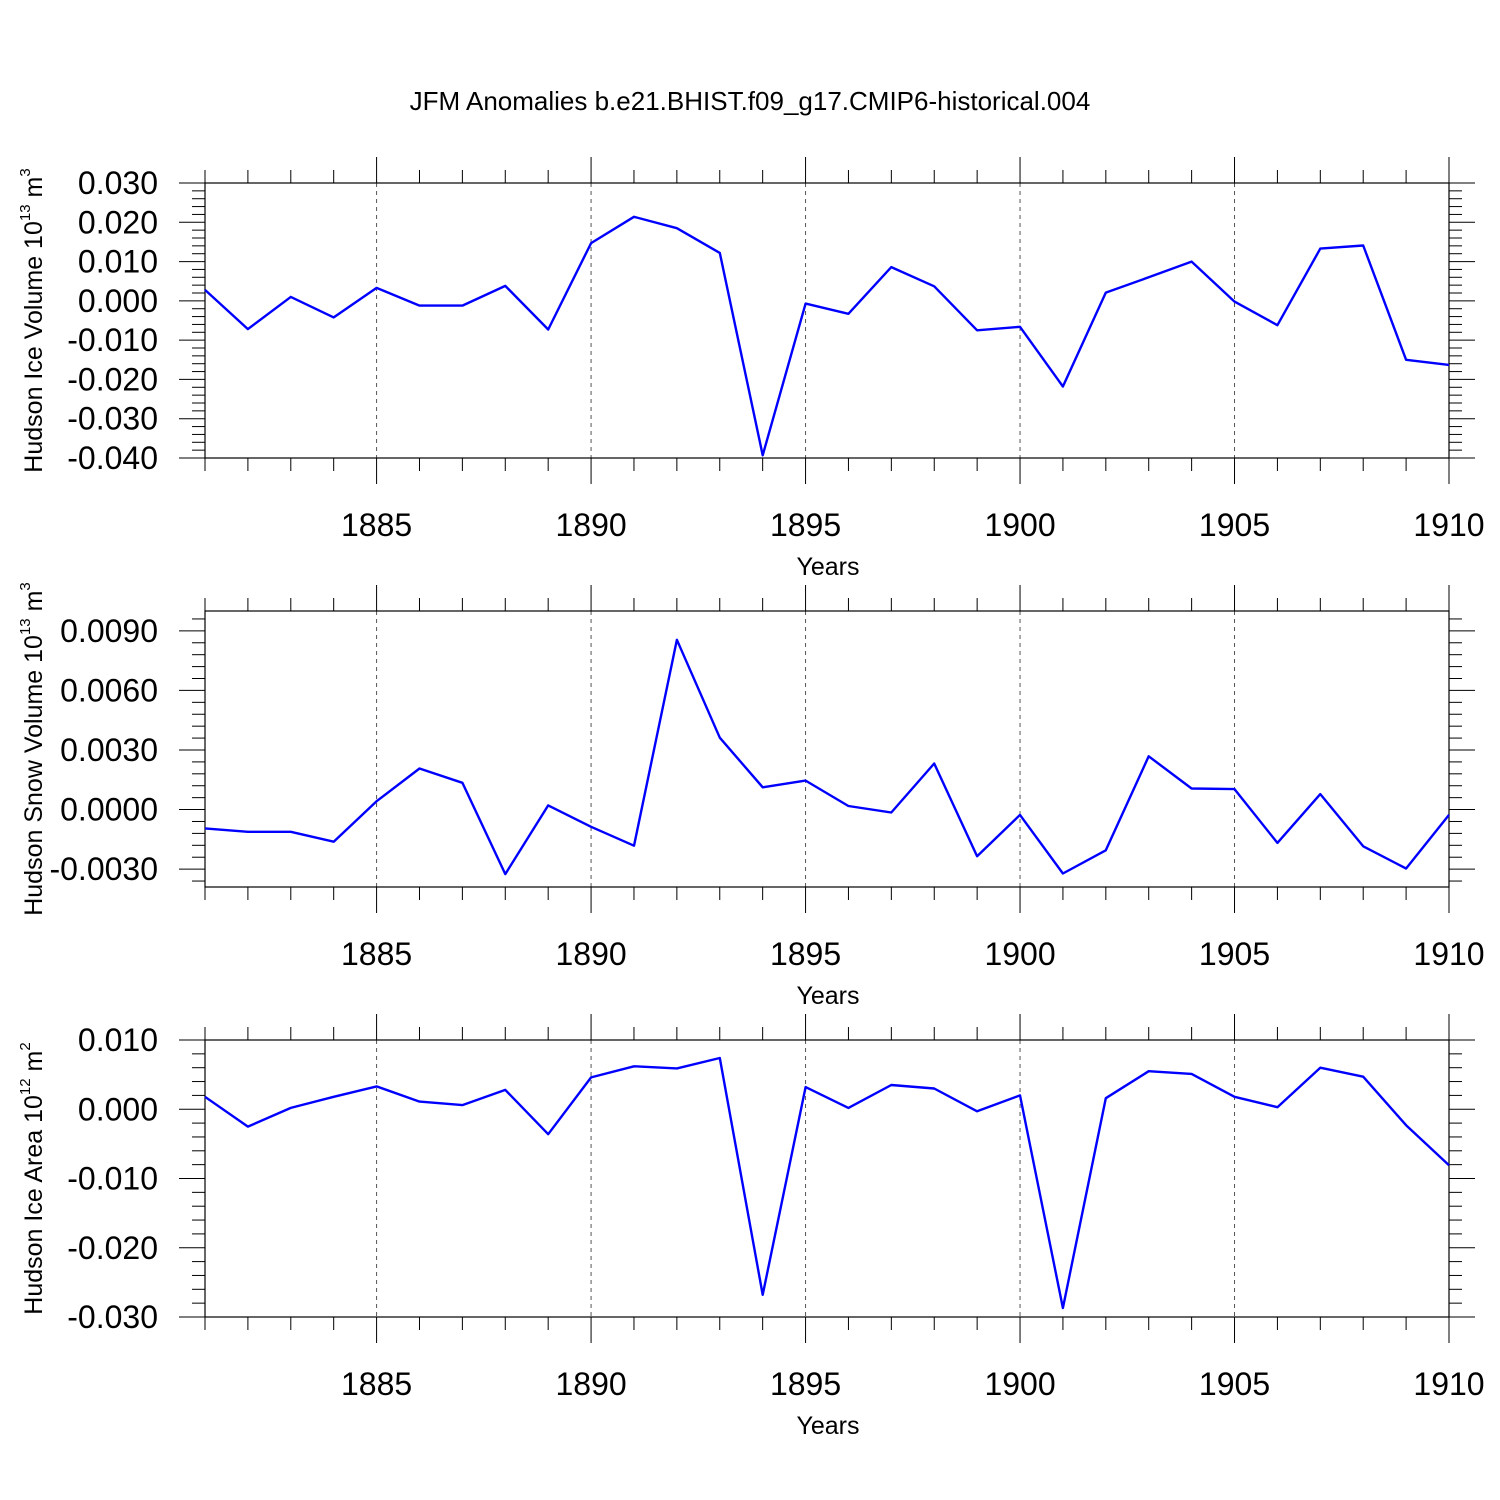 This screenshot has width=1500, height=1500. What do you see at coordinates (112, 458) in the screenshot?
I see `y-tick-label: -0.040` at bounding box center [112, 458].